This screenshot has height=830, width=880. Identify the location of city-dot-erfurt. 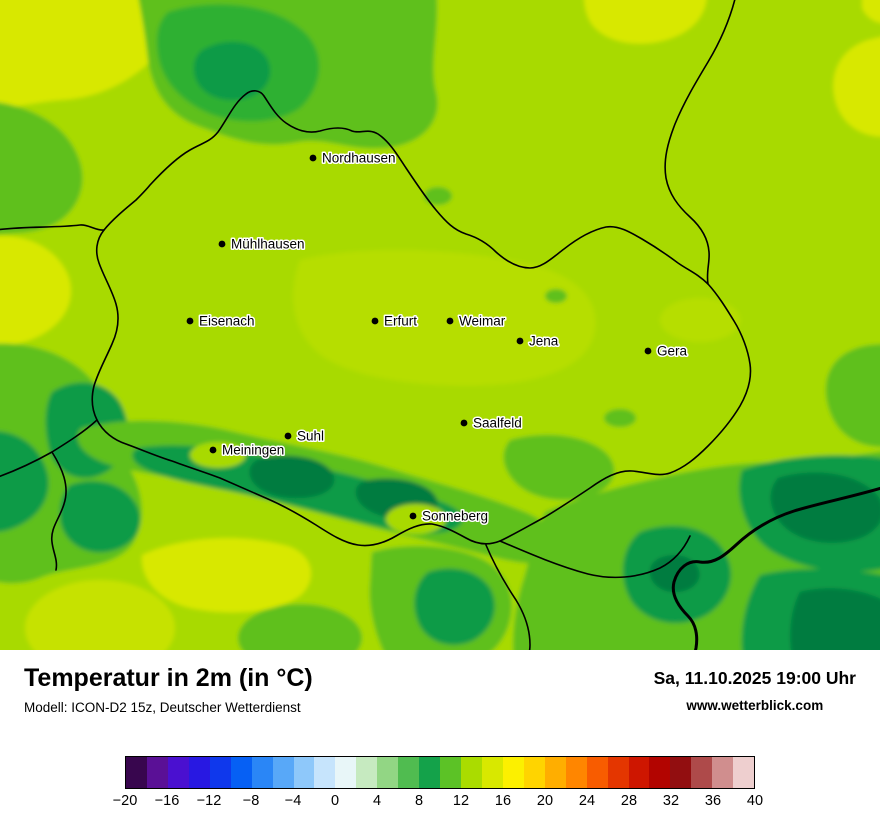
(375, 321).